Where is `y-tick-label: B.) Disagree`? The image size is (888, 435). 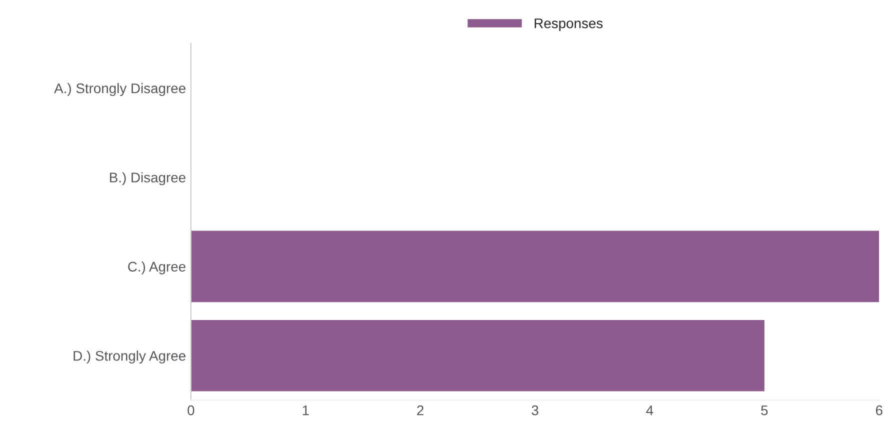 y-tick-label: B.) Disagree is located at coordinates (148, 179).